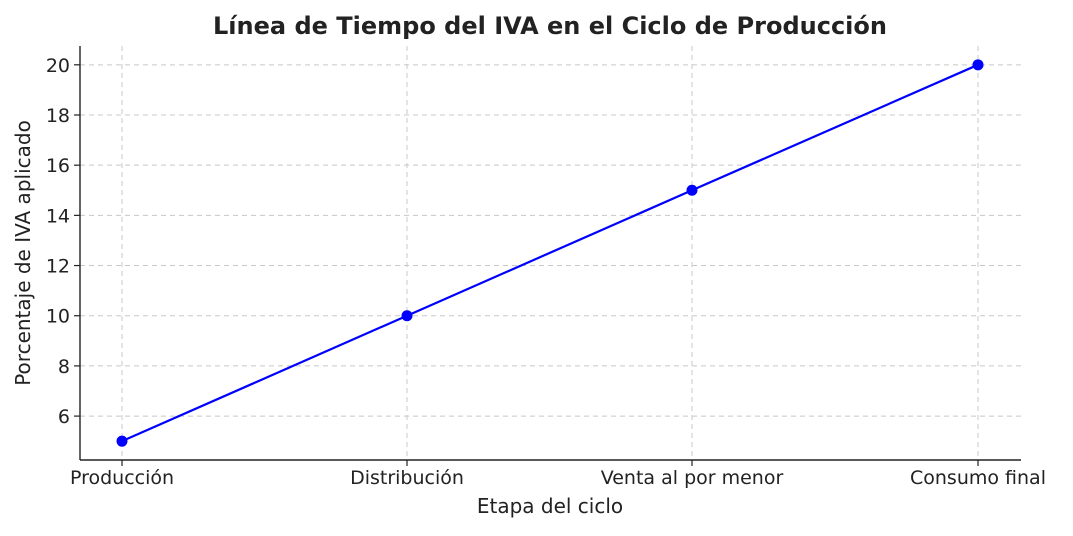 Image resolution: width=1073 pixels, height=536 pixels. I want to click on y-ticks: 6 8 10 12 14 16 18 20, so click(63, 241).